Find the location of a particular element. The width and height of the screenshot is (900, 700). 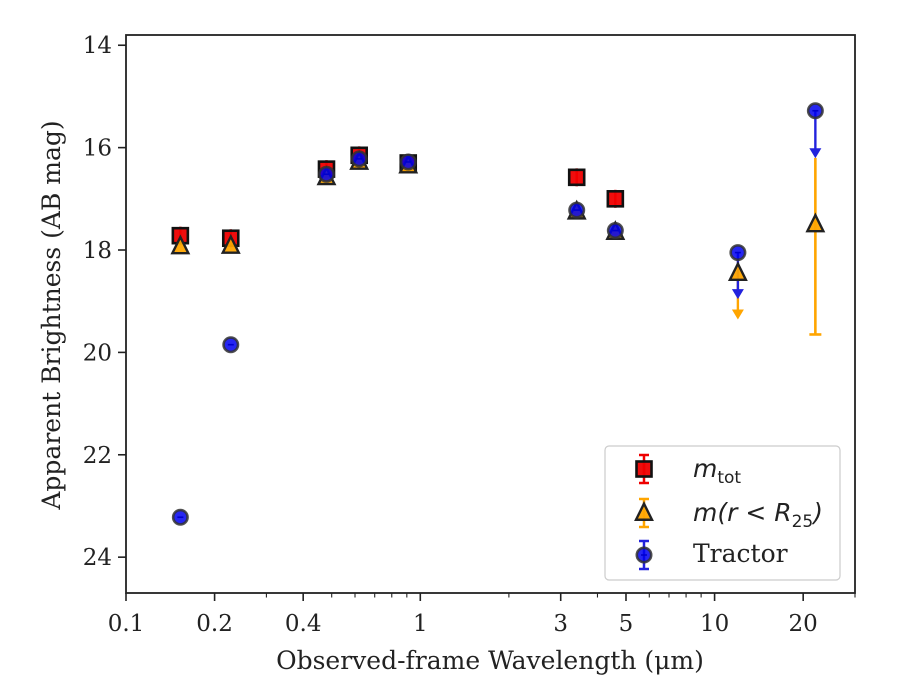

legend-label-mtot: mtot is located at coordinates (717, 471).